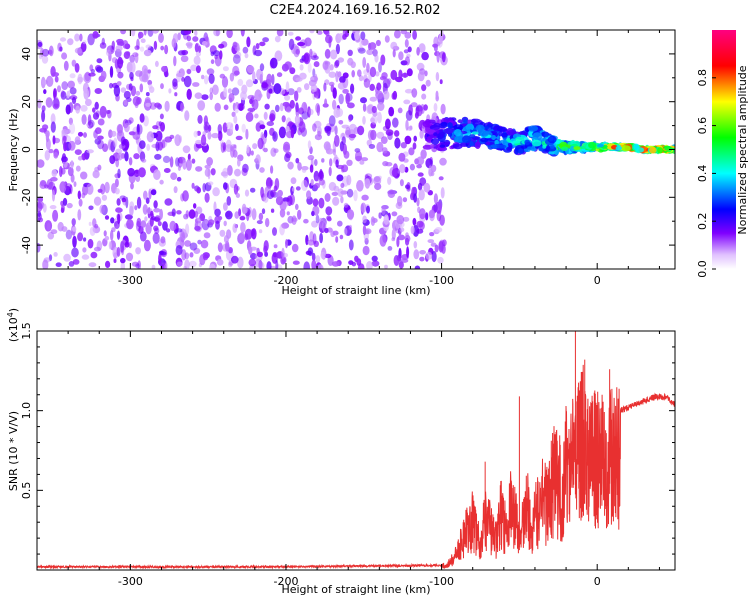 This screenshot has height=600, width=750. Describe the element at coordinates (26, 491) in the screenshot. I see `y-tick-label: 0.5` at that location.